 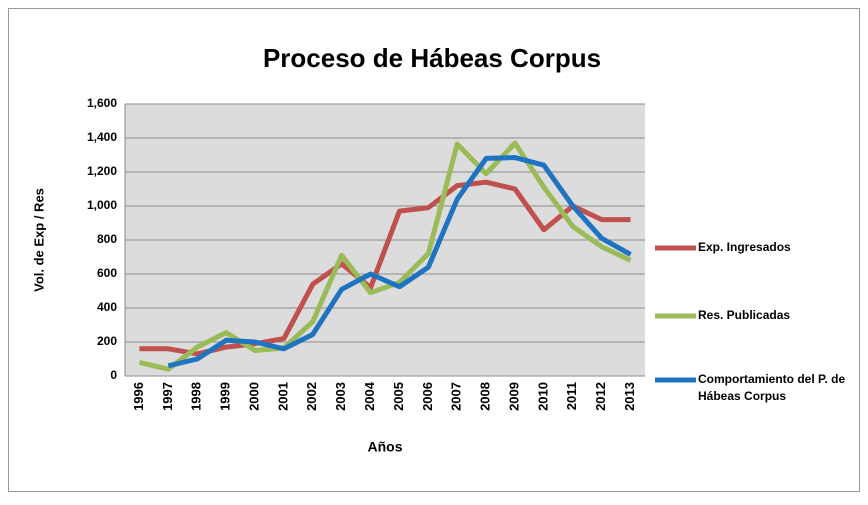 What do you see at coordinates (485, 396) in the screenshot?
I see `x-tick-label: 2008` at bounding box center [485, 396].